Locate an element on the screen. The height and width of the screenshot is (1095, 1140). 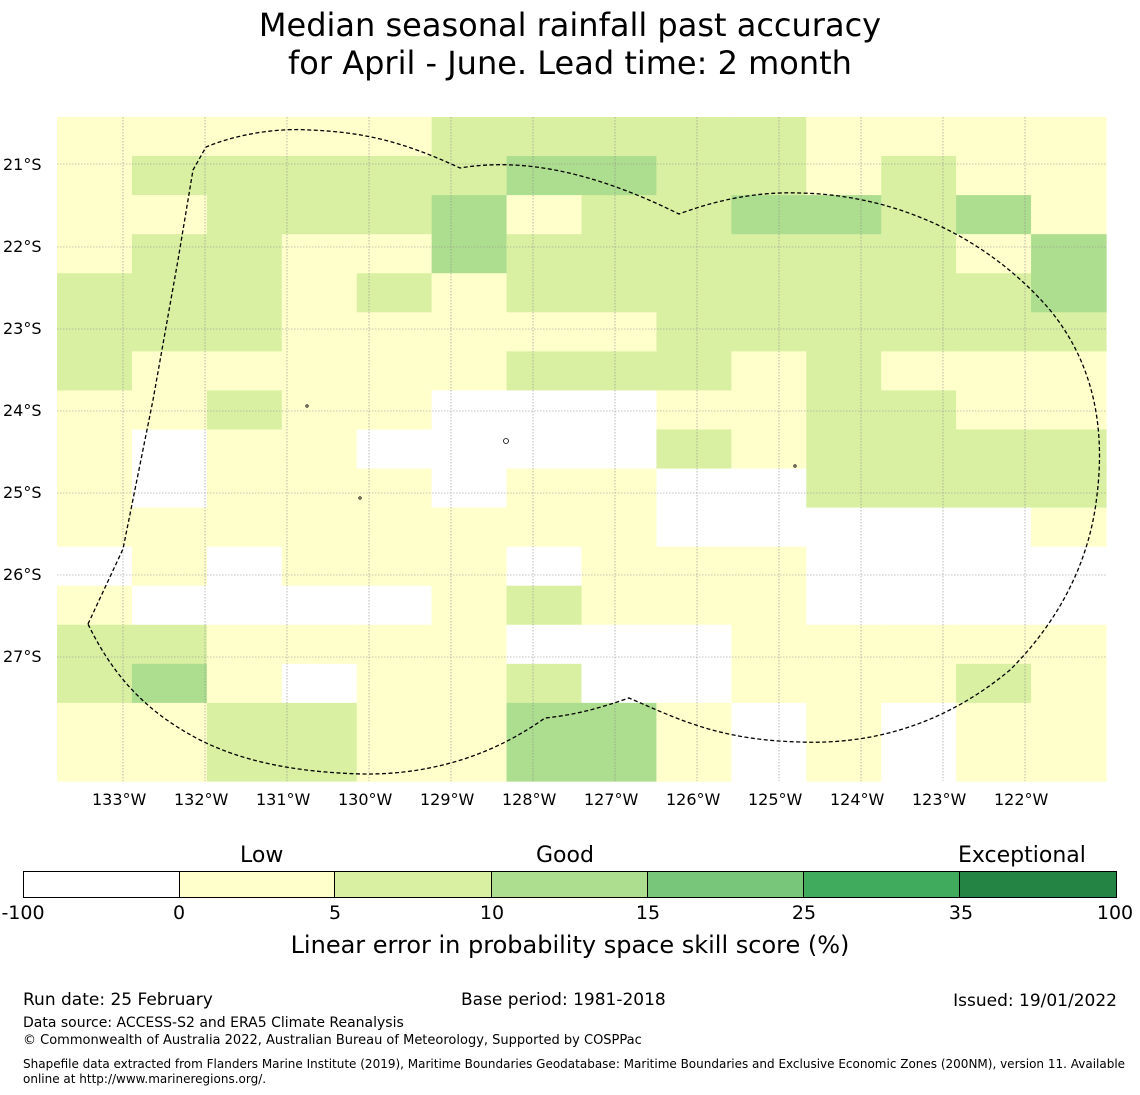
lat-label: 25°S is located at coordinates (22, 492).